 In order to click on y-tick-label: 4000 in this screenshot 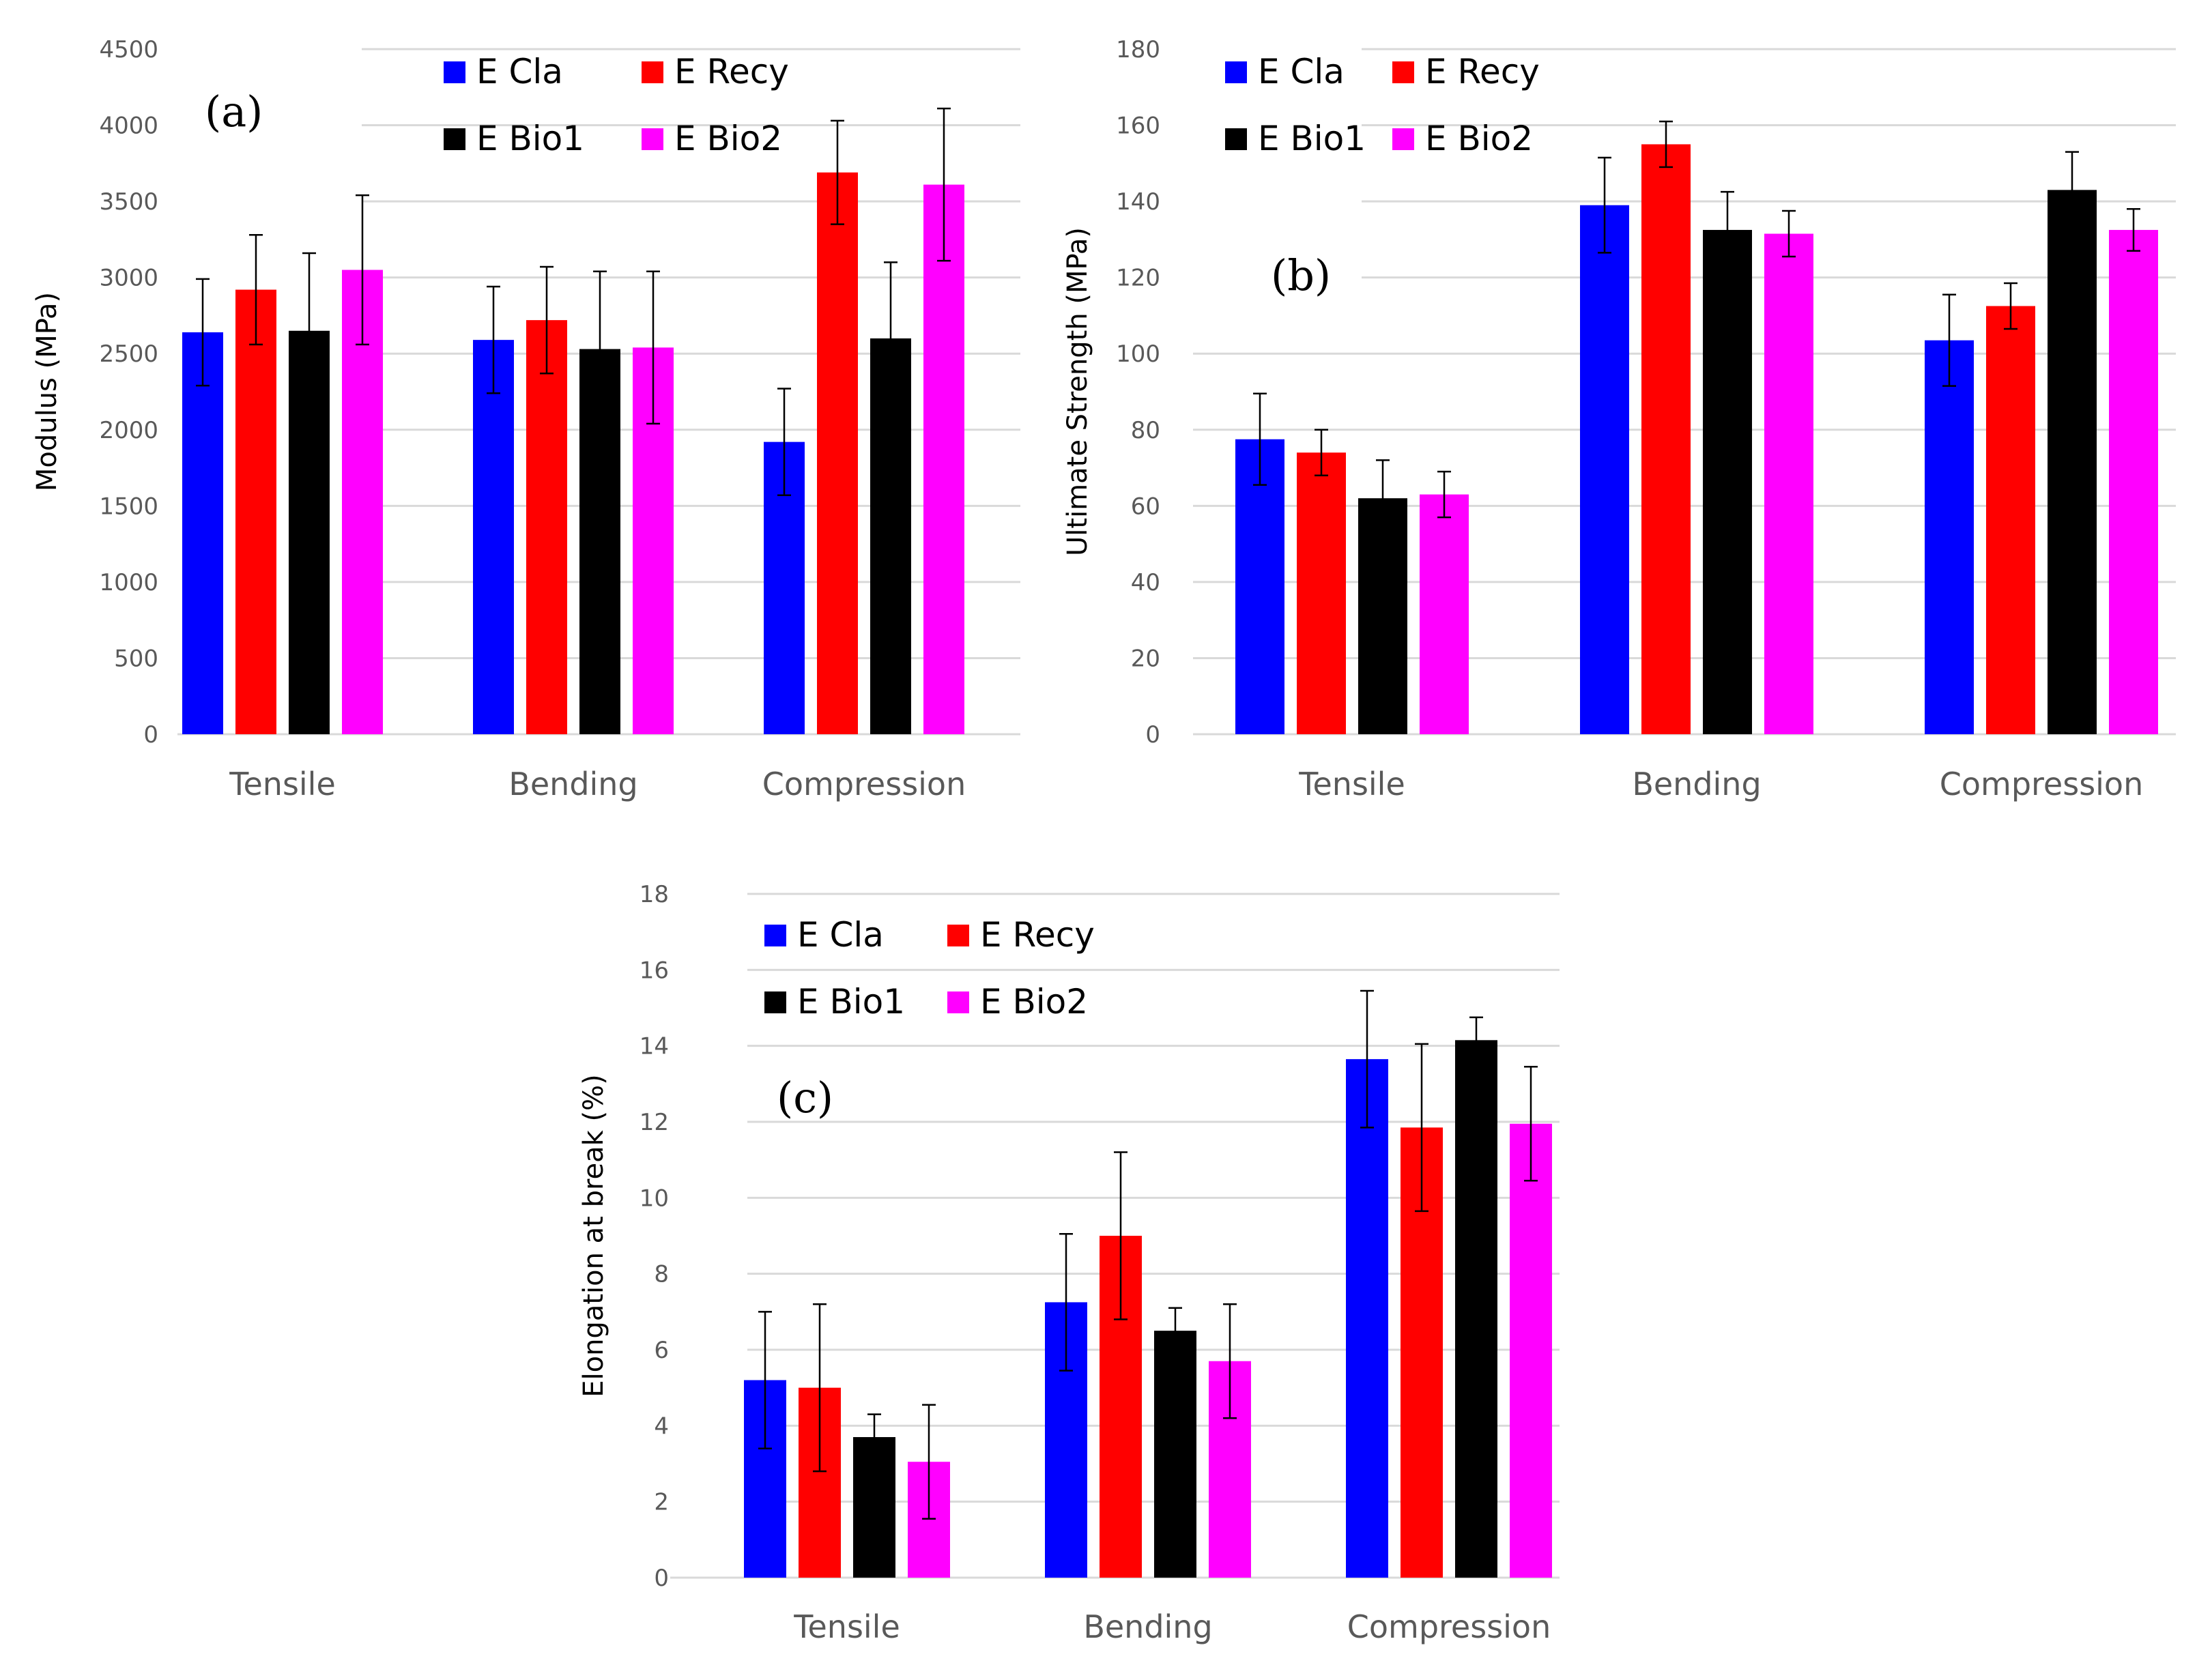, I will do `click(128, 127)`.